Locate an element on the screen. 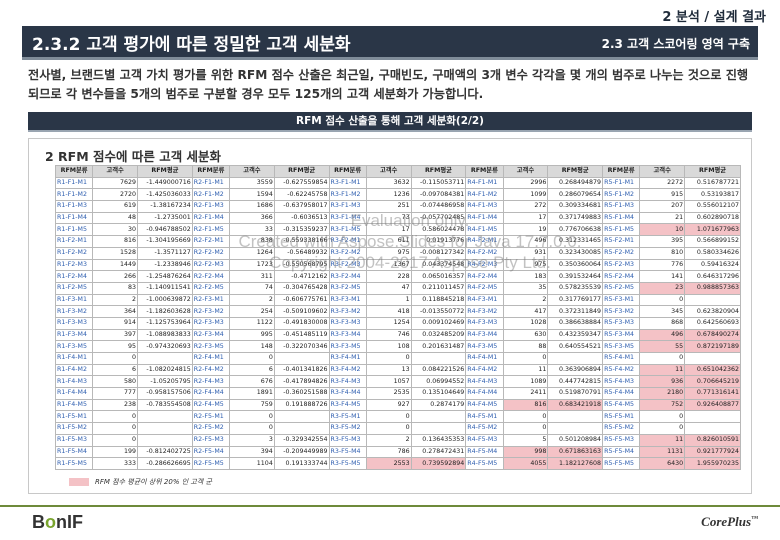 Image resolution: width=780 pixels, height=540 pixels. segment-code-cell: R5-F4-M2 is located at coordinates (621, 370).